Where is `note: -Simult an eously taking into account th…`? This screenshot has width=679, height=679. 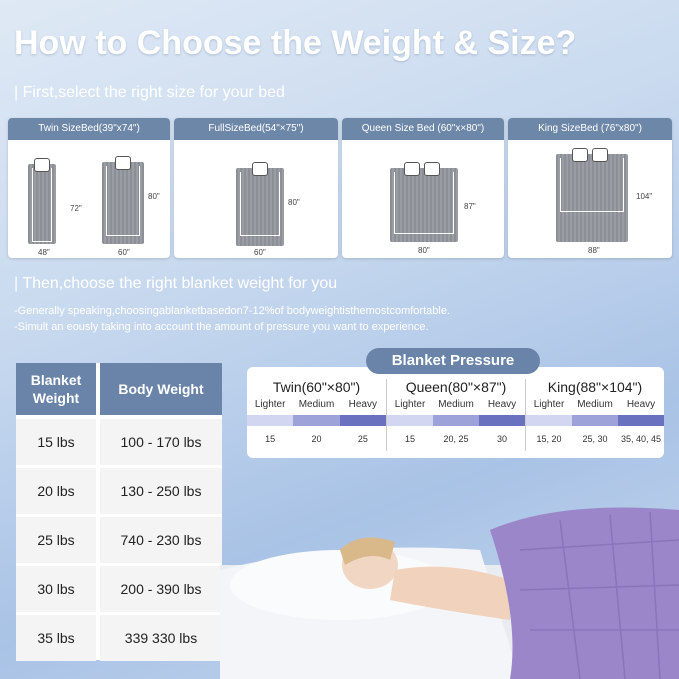 note: -Simult an eously taking into account th… is located at coordinates (221, 327).